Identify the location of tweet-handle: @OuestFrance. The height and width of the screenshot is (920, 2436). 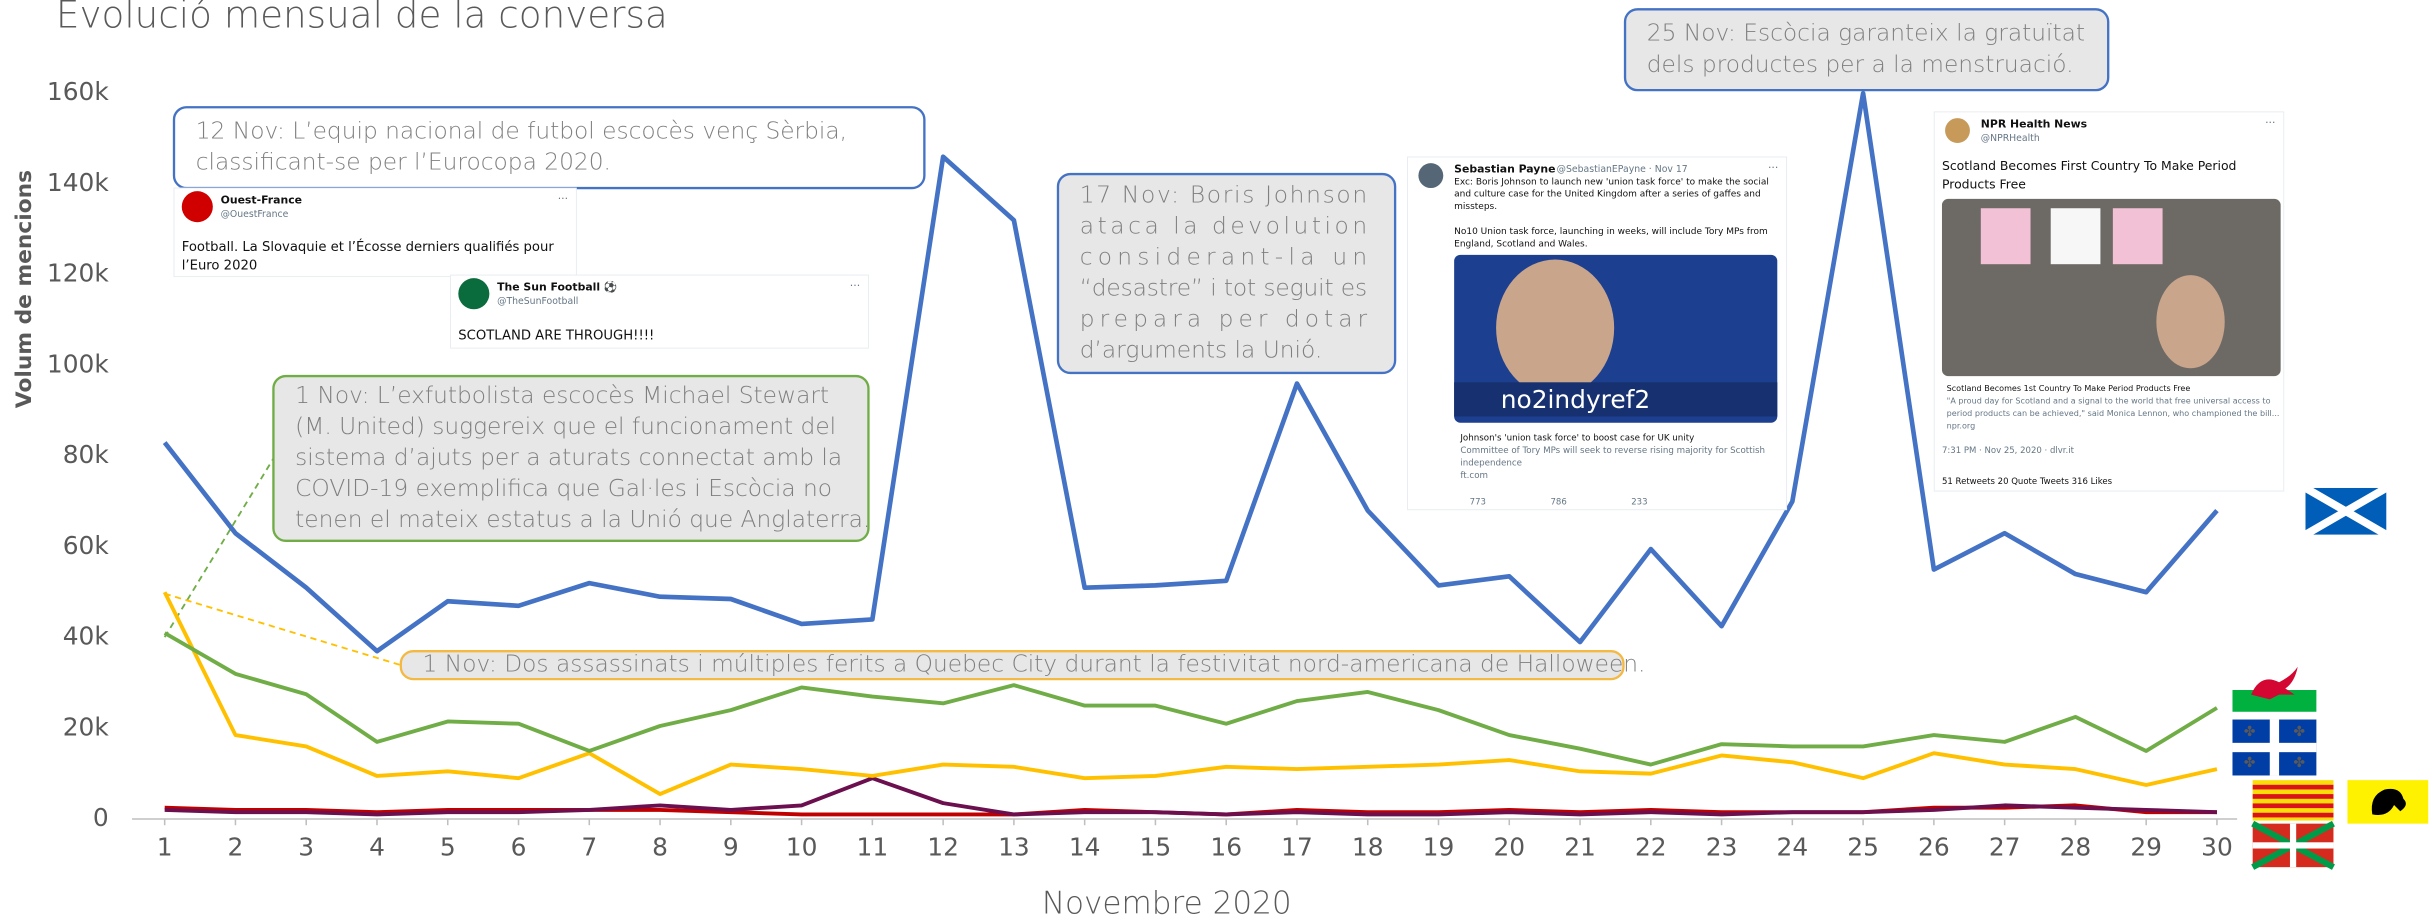
(255, 214).